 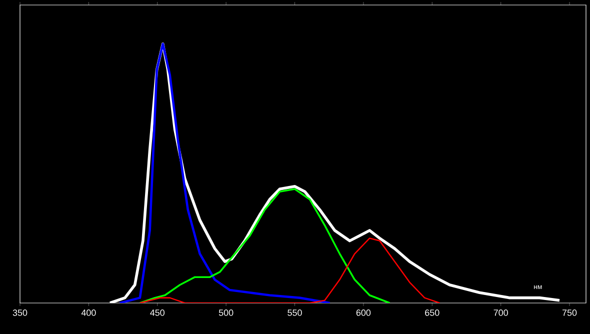 What do you see at coordinates (295, 313) in the screenshot?
I see `x-tick-label: 550` at bounding box center [295, 313].